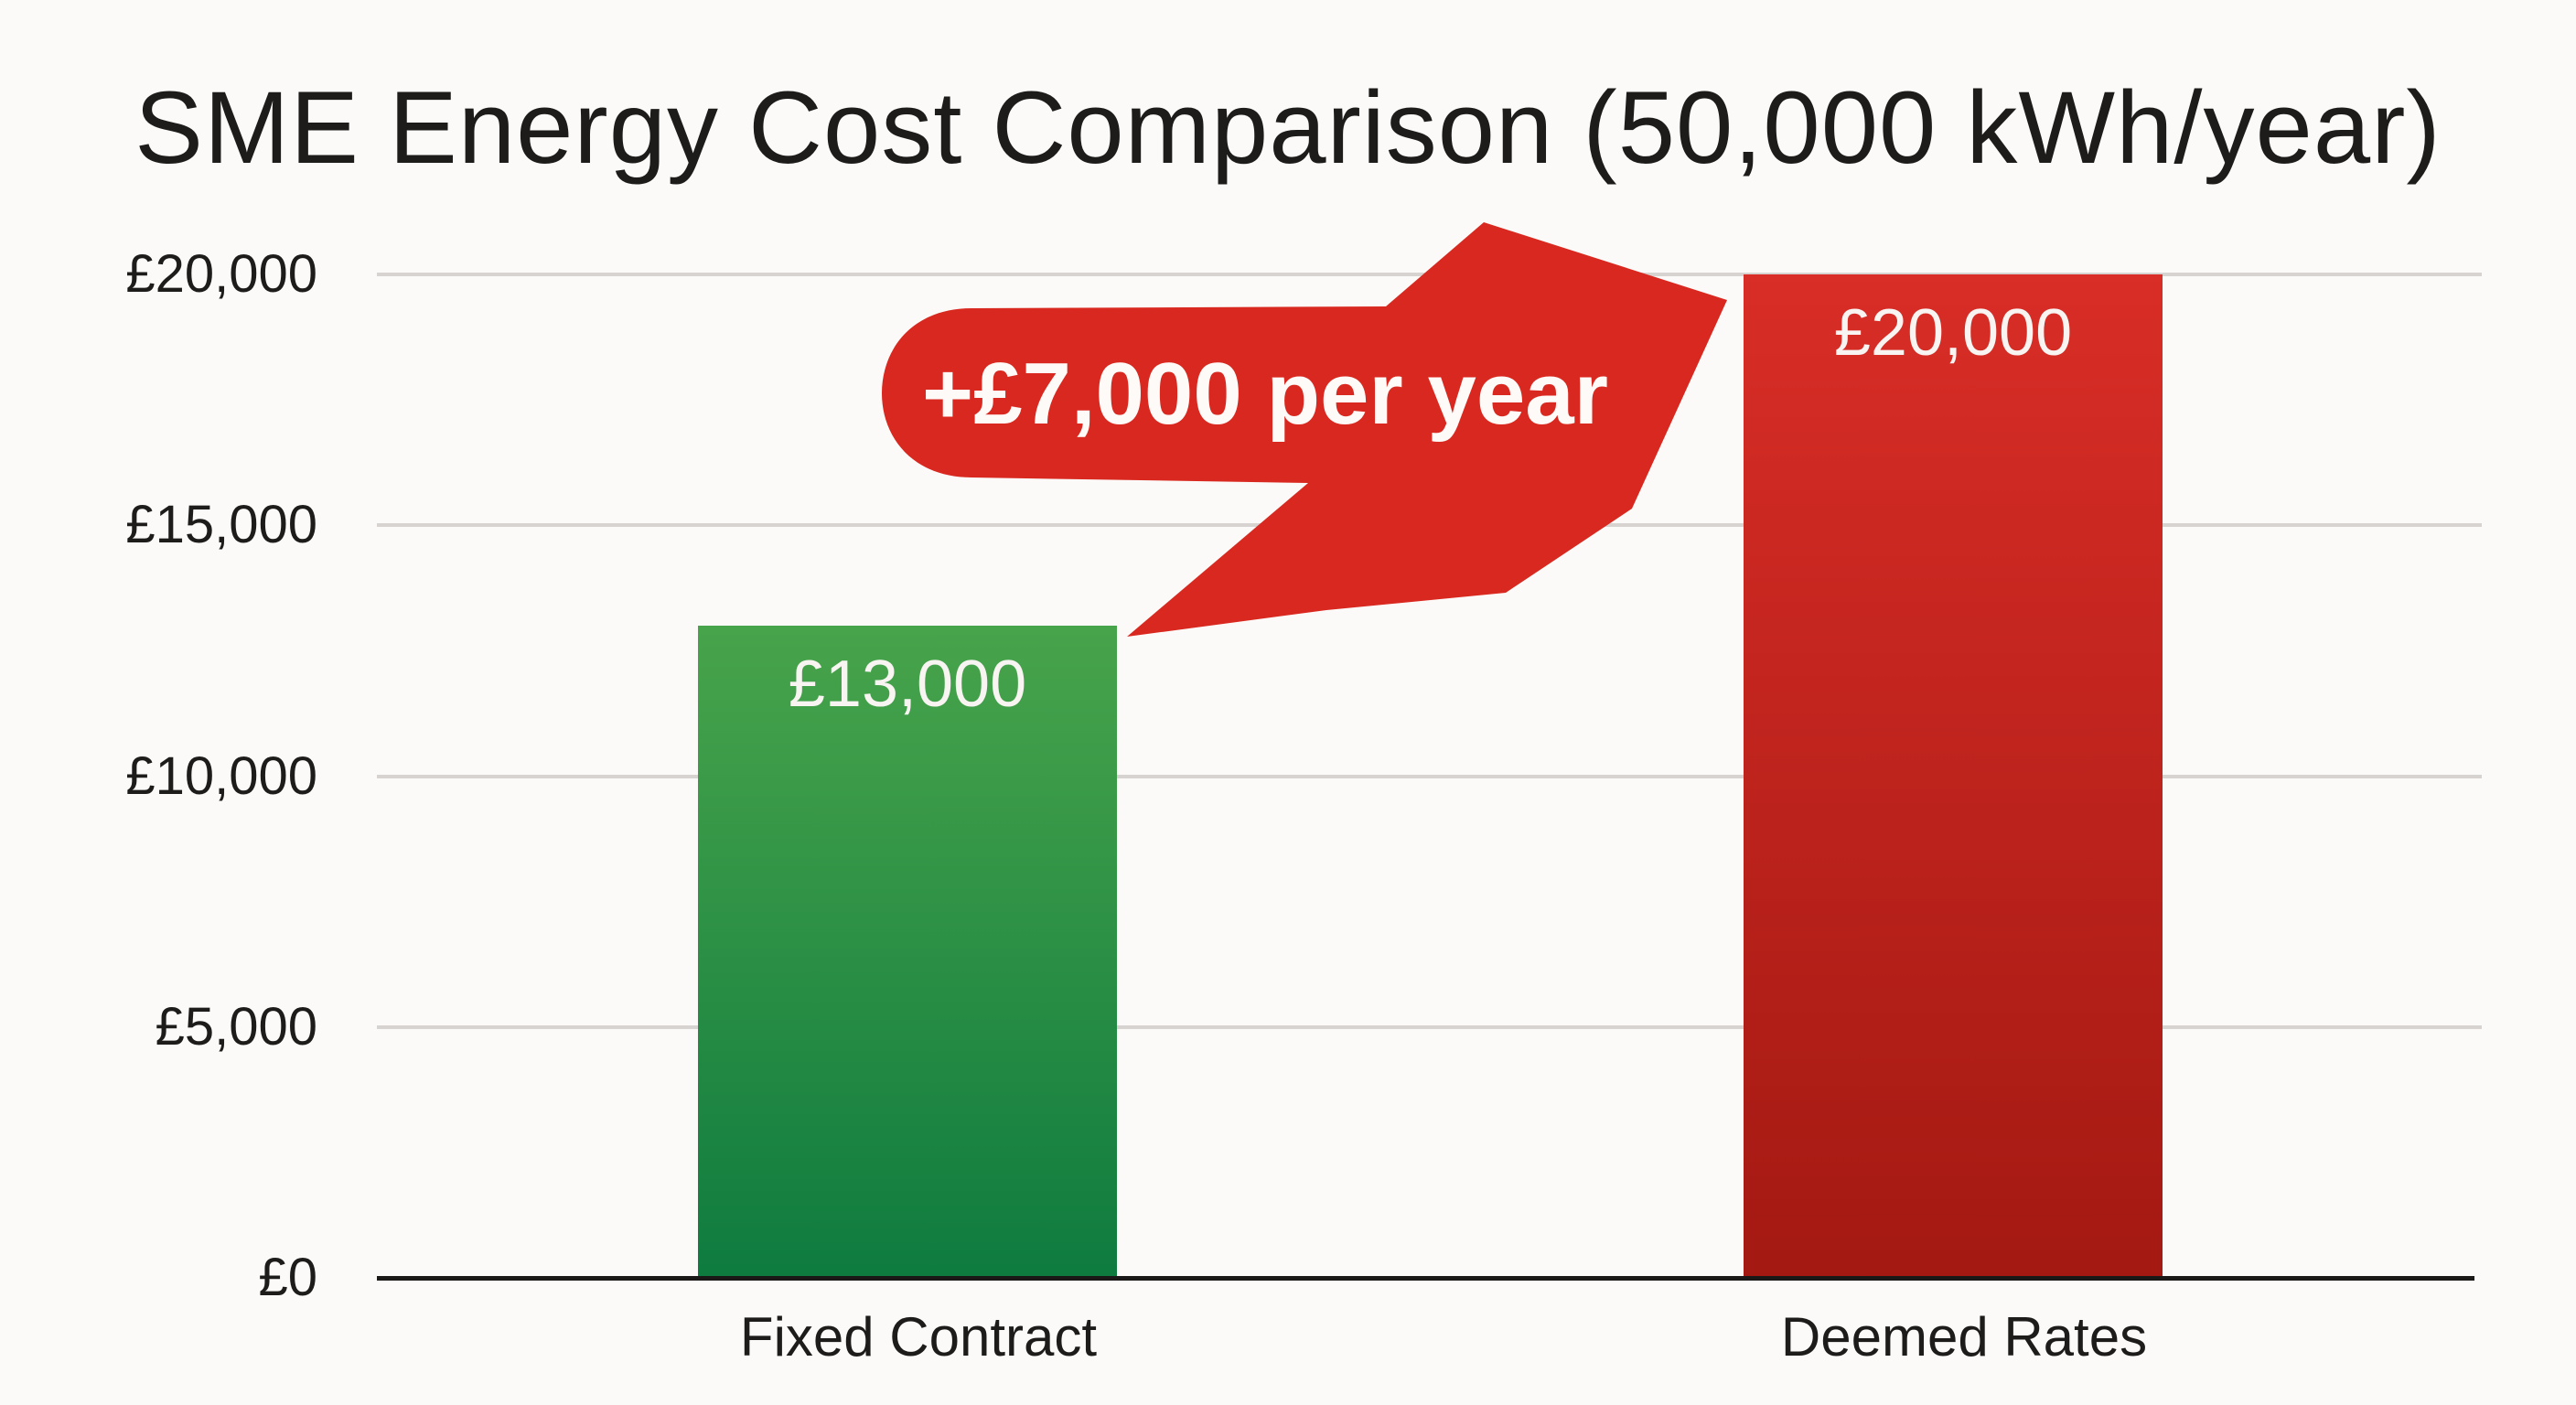 The height and width of the screenshot is (1405, 2576). Describe the element at coordinates (919, 1337) in the screenshot. I see `x-axis-label-fixed-contract: Fixed Contract` at that location.